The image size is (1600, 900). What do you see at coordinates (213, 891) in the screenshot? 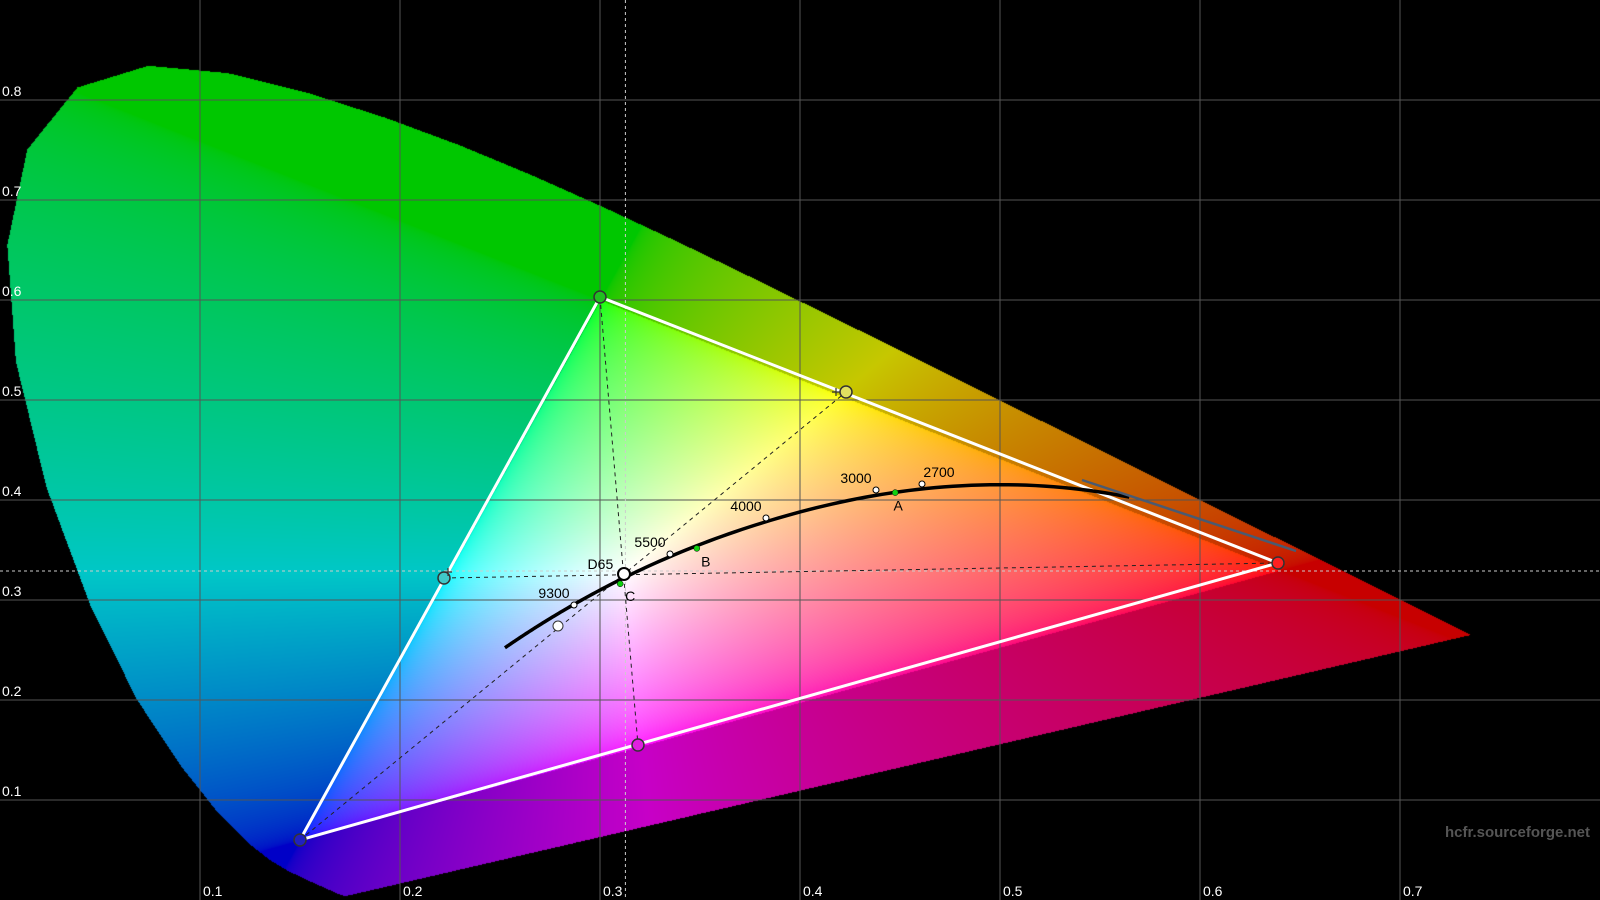
I see `x-tick-label: 0.1` at bounding box center [213, 891].